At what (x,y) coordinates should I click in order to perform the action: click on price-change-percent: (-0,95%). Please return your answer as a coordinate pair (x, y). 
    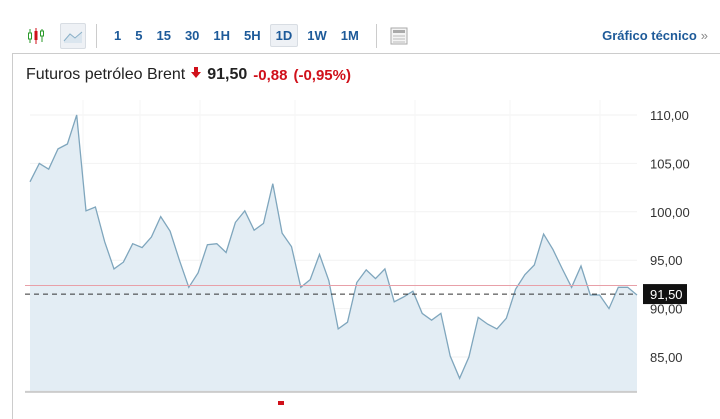
    Looking at the image, I should click on (322, 75).